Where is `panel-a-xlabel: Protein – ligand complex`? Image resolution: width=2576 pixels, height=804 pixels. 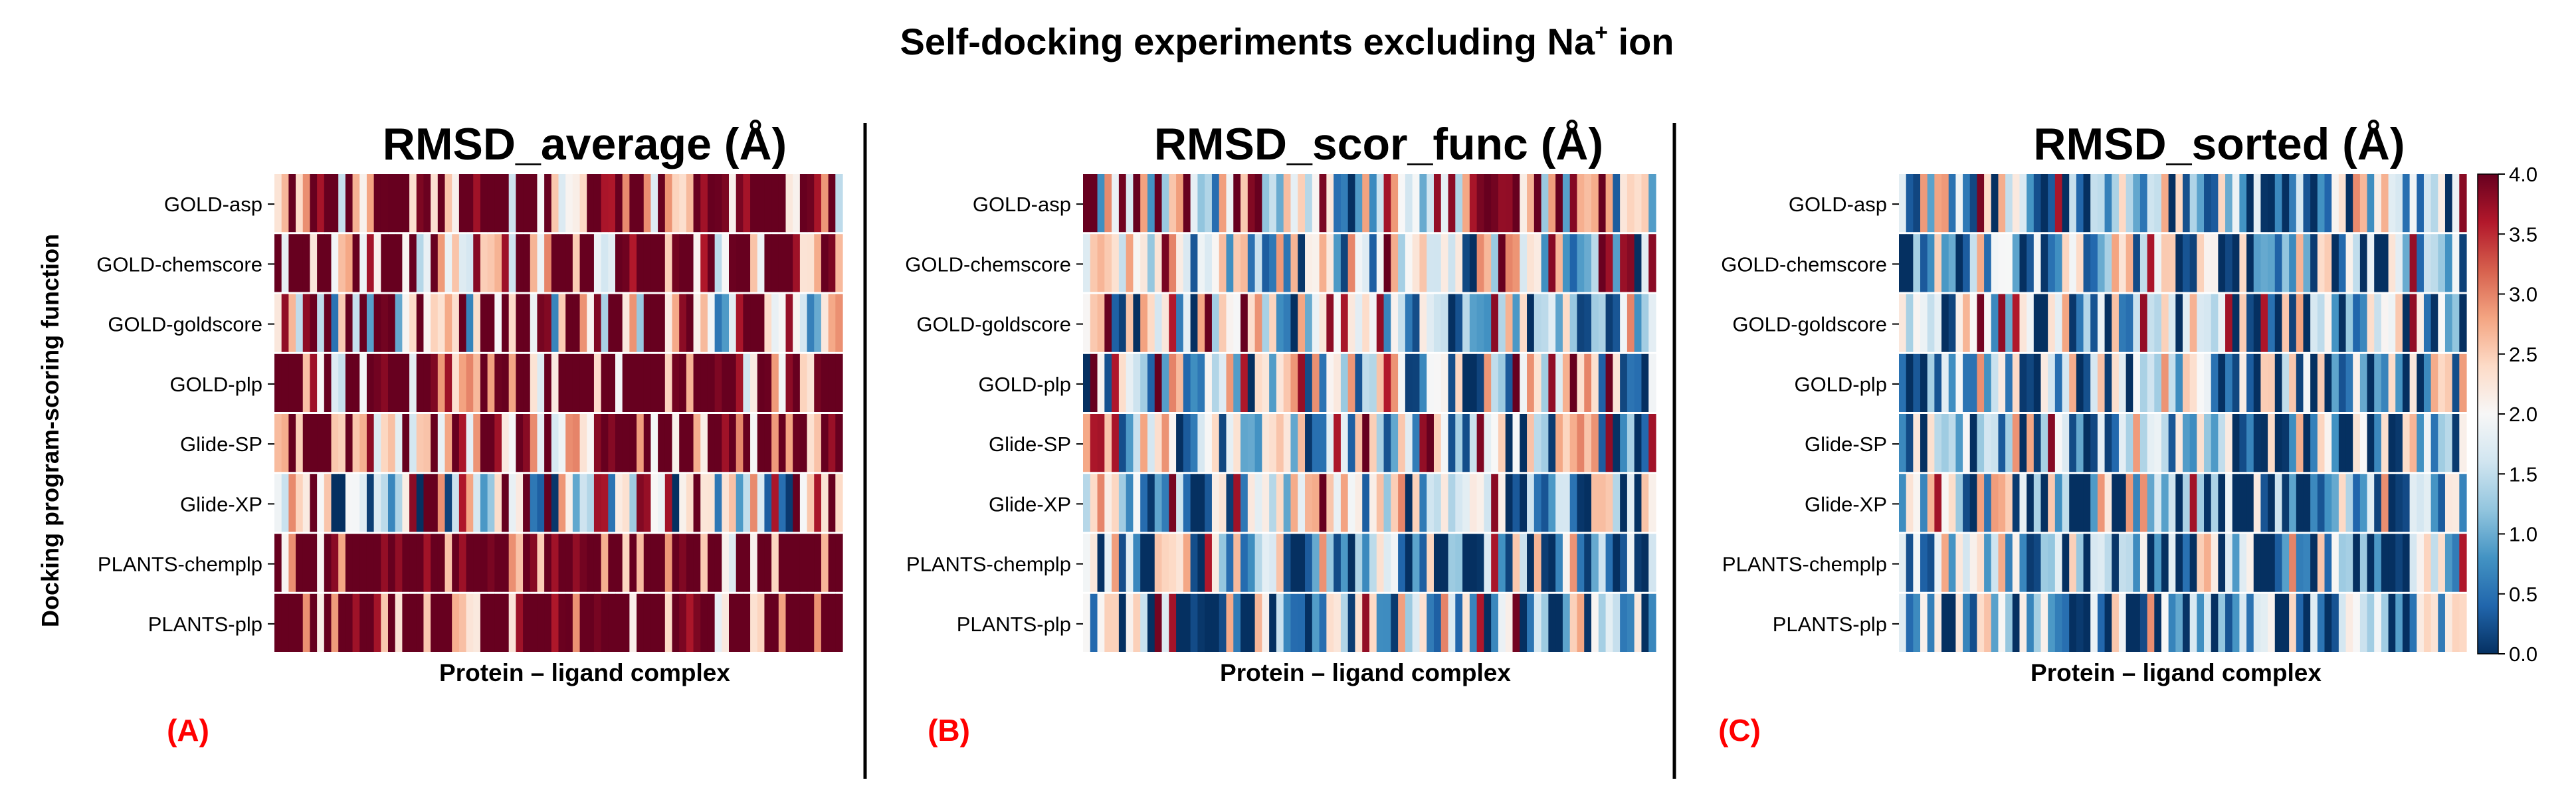
panel-a-xlabel: Protein – ligand complex is located at coordinates (585, 672).